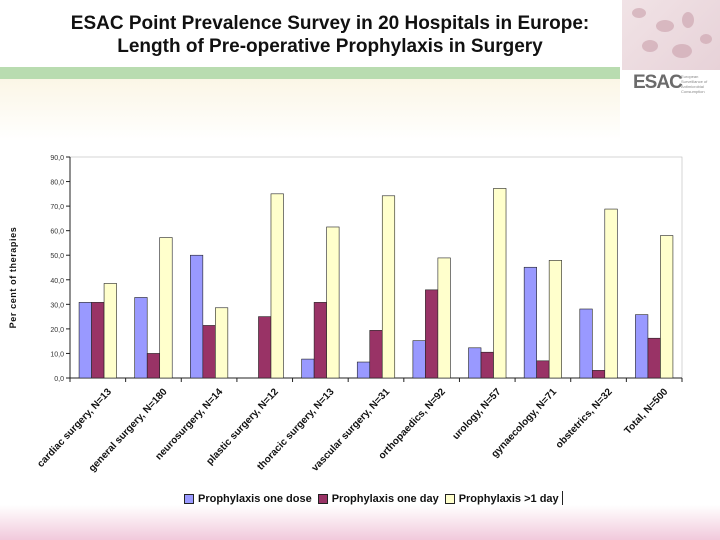 The height and width of the screenshot is (540, 720). Describe the element at coordinates (646, 411) in the screenshot. I see `x-category-label: Total, N=500` at that location.